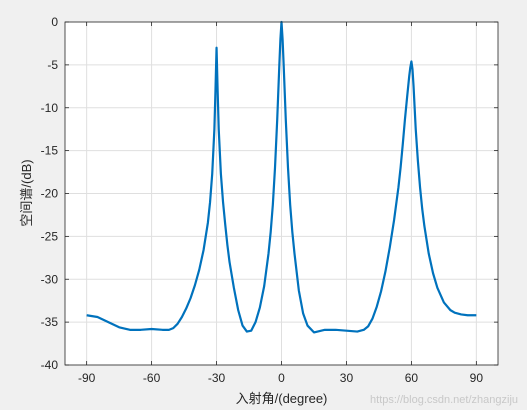 The width and height of the screenshot is (527, 410). Describe the element at coordinates (50, 365) in the screenshot. I see `y-tick-label: -40` at that location.